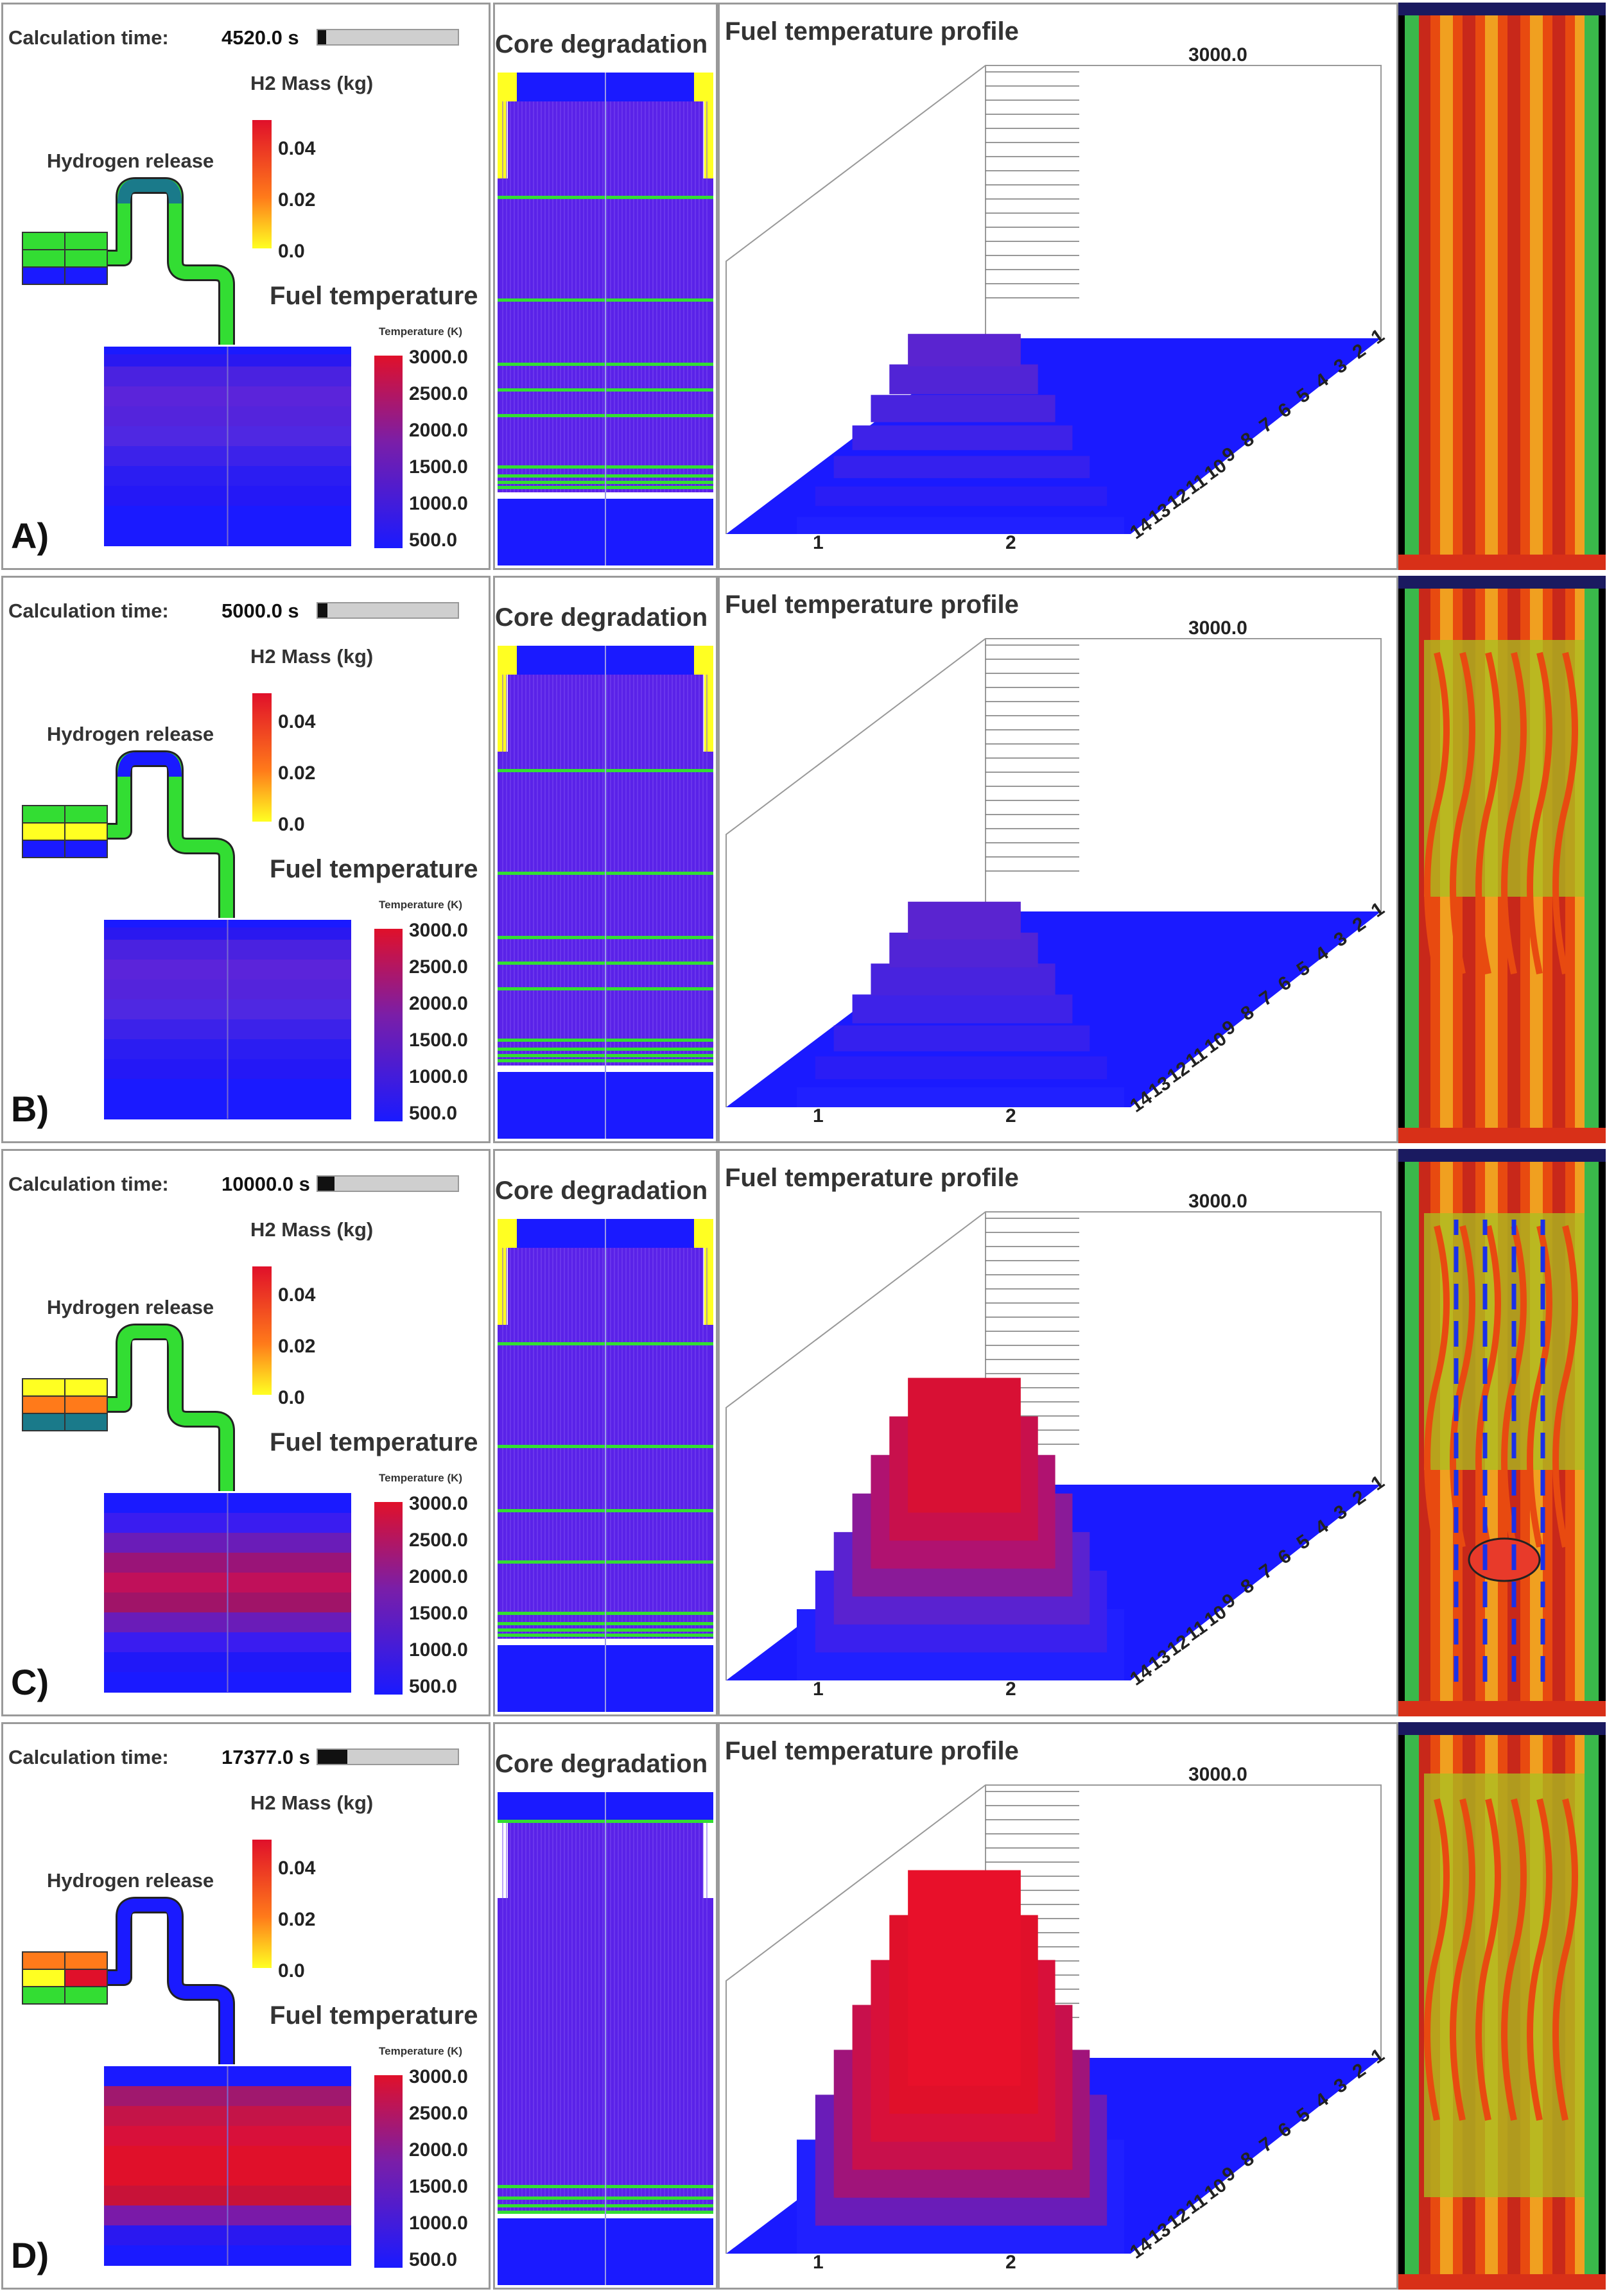 The image size is (1607, 2296). What do you see at coordinates (1010, 2262) in the screenshot?
I see `profile-x-tick: 2` at bounding box center [1010, 2262].